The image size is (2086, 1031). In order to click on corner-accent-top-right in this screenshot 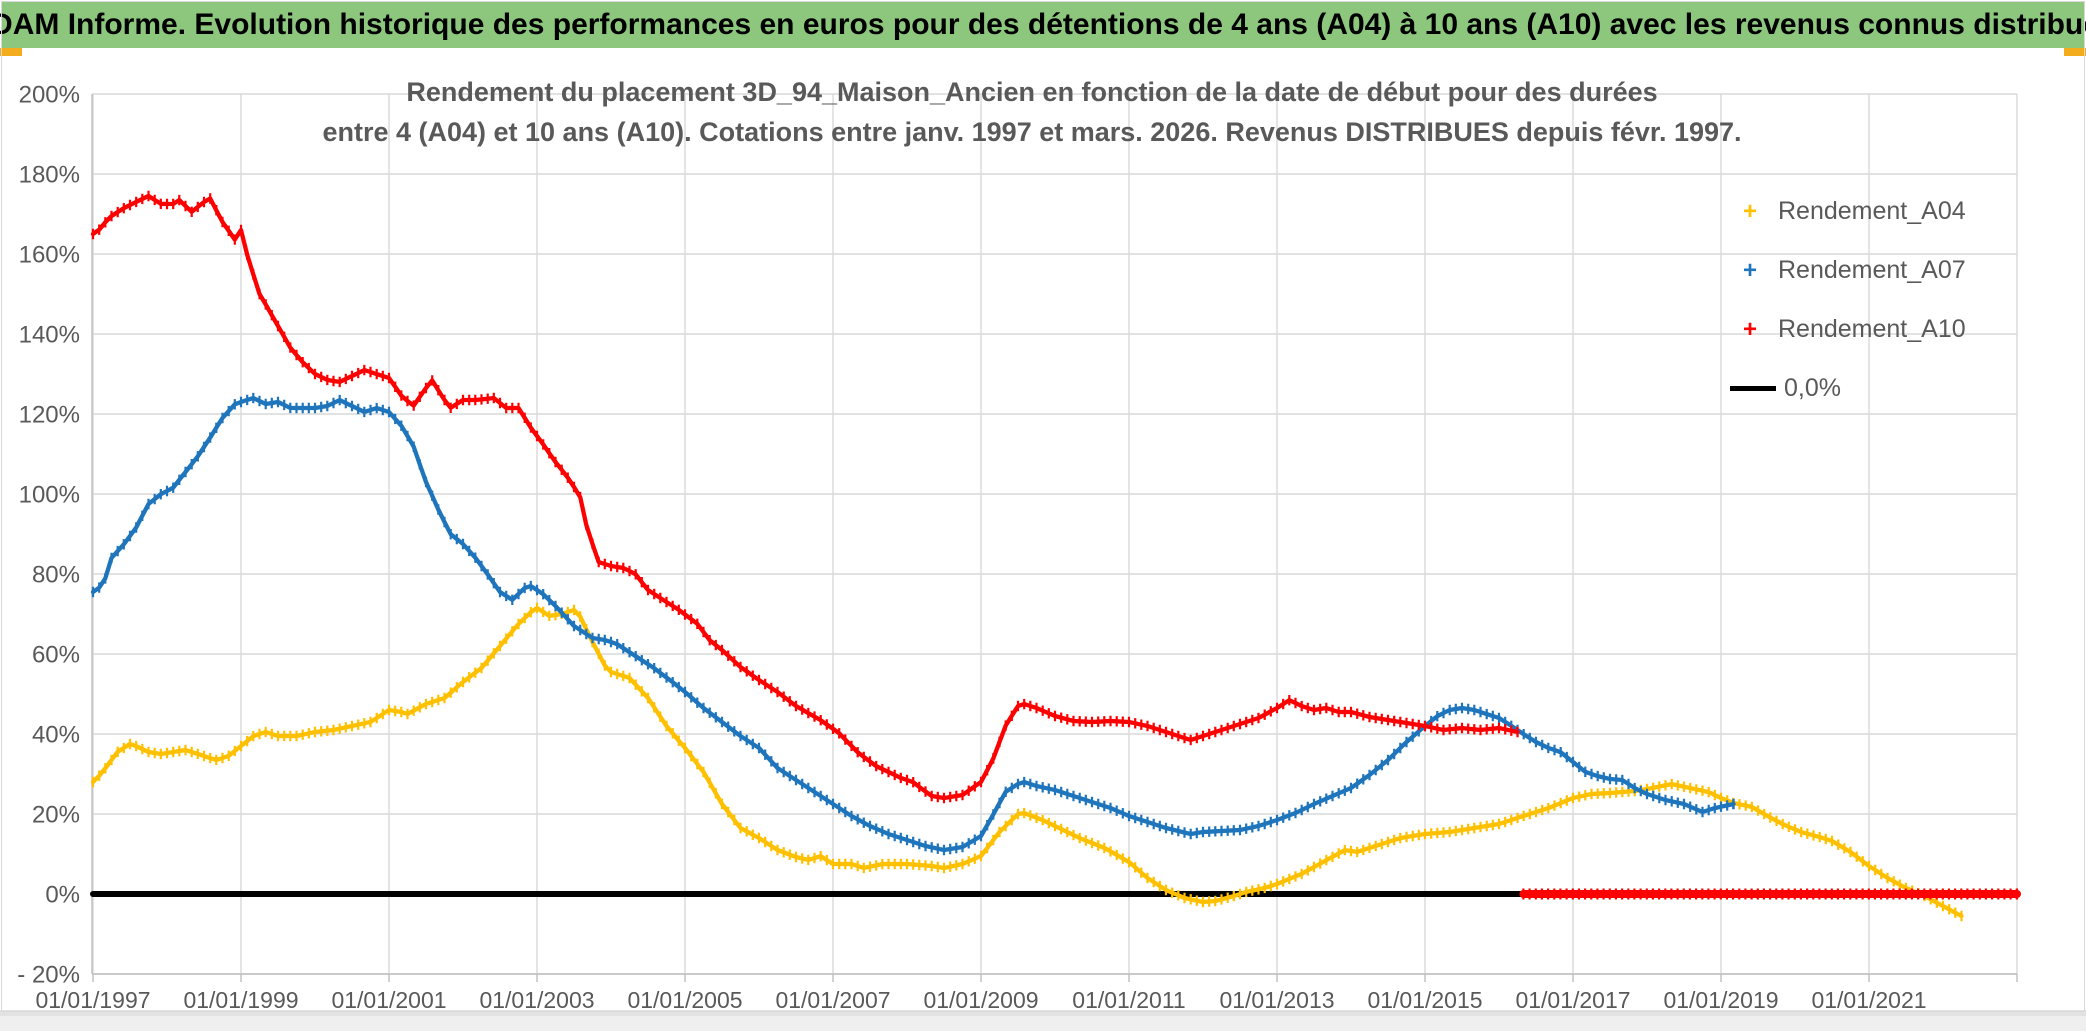, I will do `click(2075, 52)`.